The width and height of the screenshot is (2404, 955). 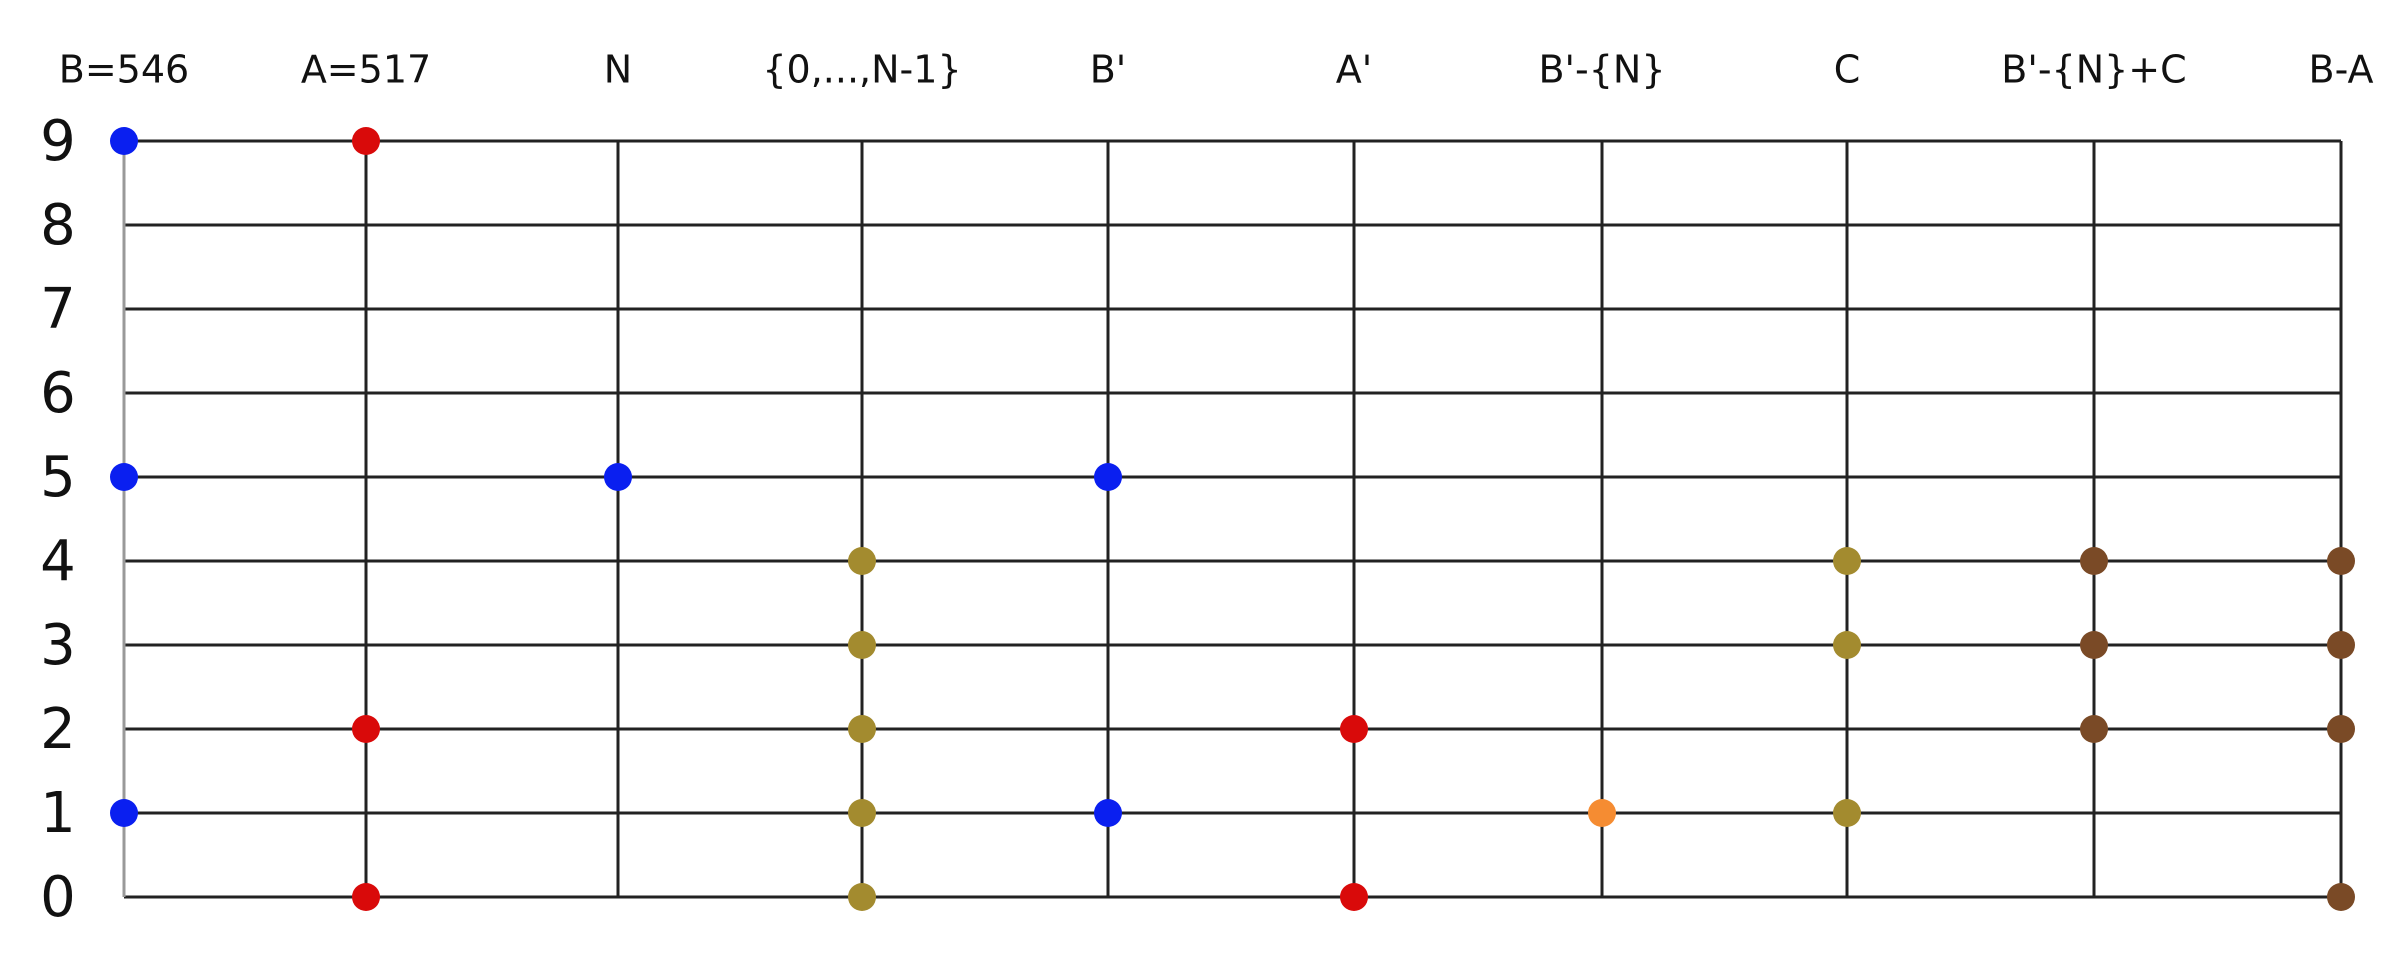 I want to click on column-label: B-A, so click(x=2341, y=70).